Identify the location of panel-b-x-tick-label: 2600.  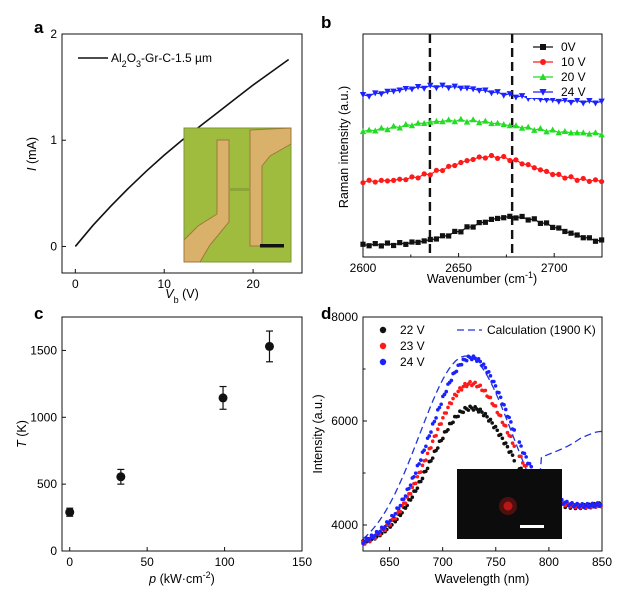
(363, 268).